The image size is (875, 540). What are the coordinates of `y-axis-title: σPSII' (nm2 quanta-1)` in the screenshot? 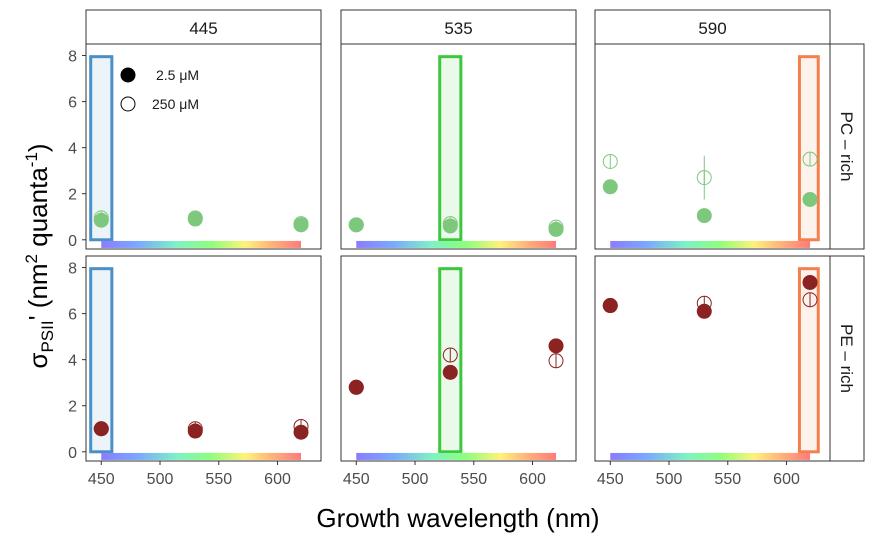 It's located at (39, 255).